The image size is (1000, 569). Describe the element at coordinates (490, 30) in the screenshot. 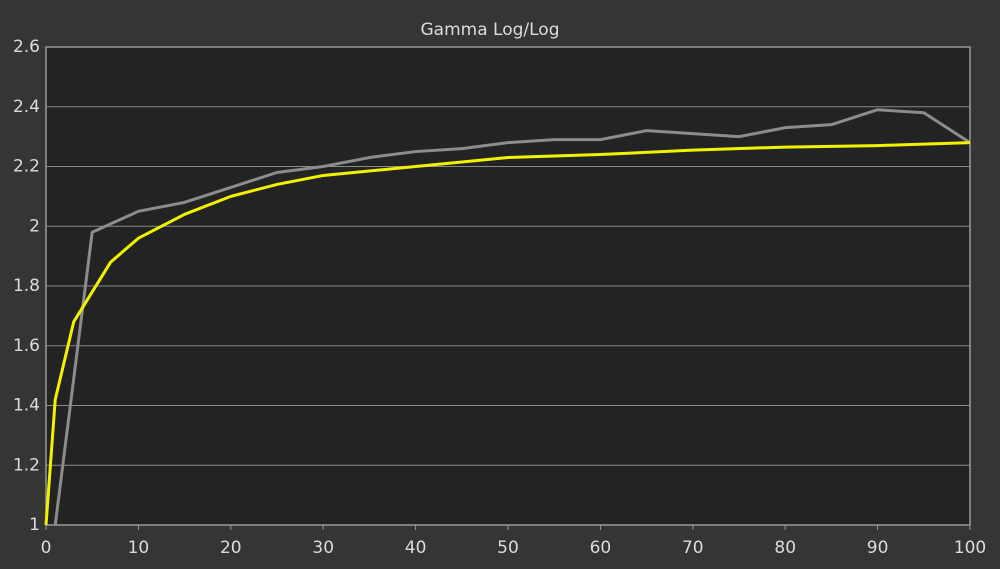

I see `chart-title: Gamma Log/Log` at that location.